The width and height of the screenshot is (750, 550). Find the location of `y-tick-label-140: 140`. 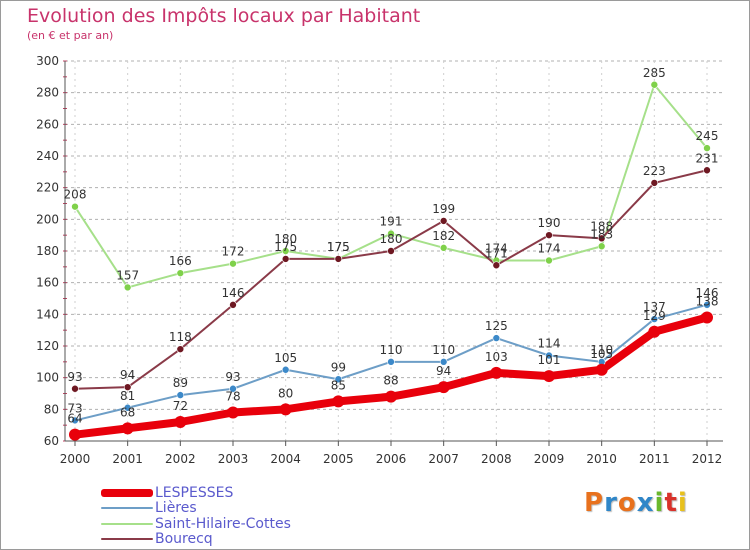

y-tick-label-140: 140 is located at coordinates (47, 314).